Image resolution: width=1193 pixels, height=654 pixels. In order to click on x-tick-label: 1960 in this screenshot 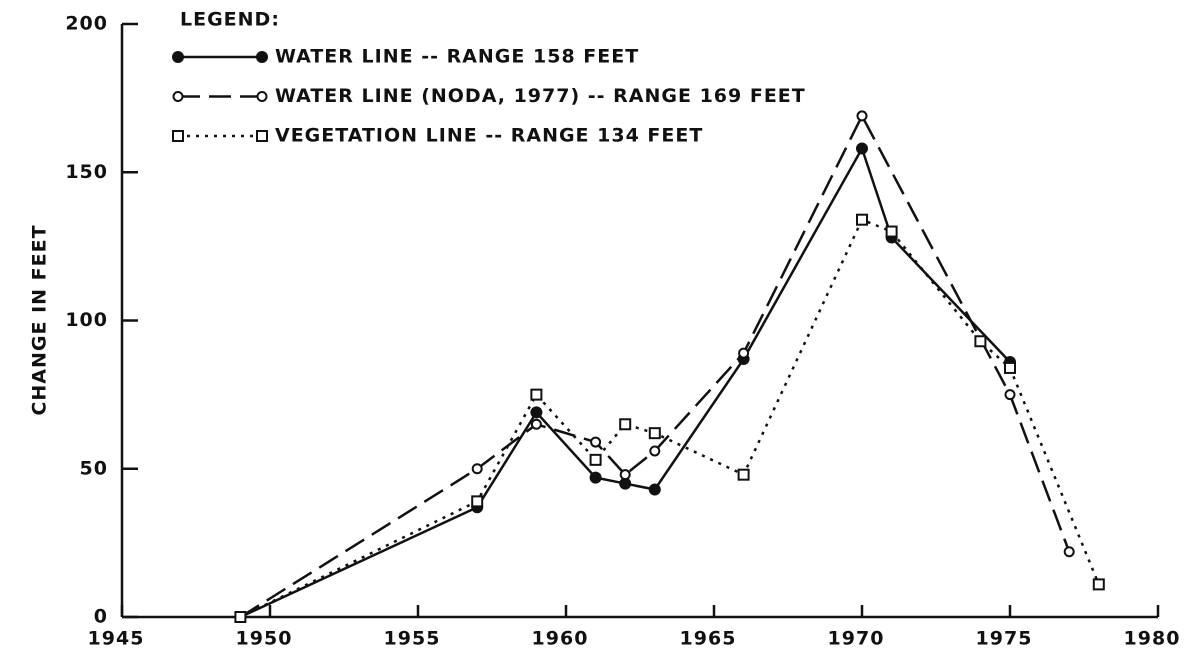, I will do `click(560, 639)`.